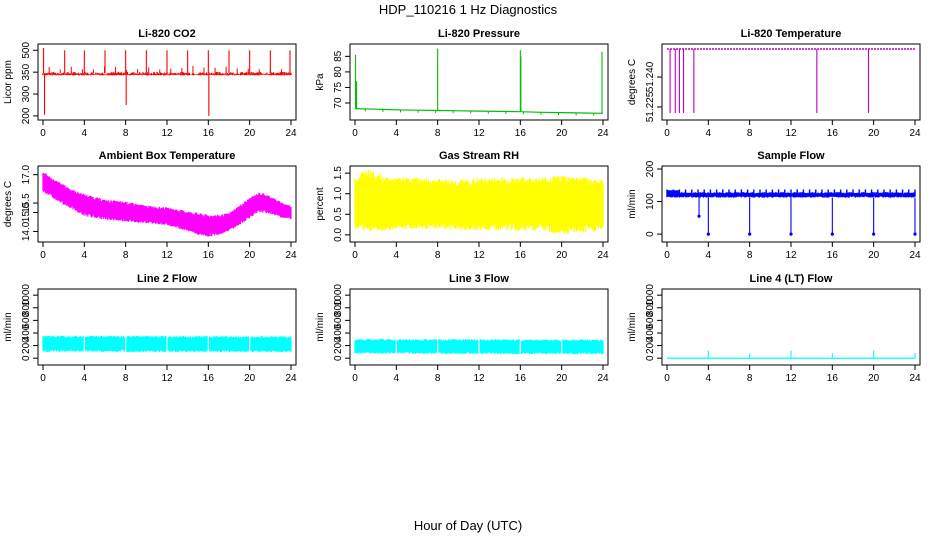  What do you see at coordinates (479, 111) in the screenshot?
I see `series-line` at bounding box center [479, 111].